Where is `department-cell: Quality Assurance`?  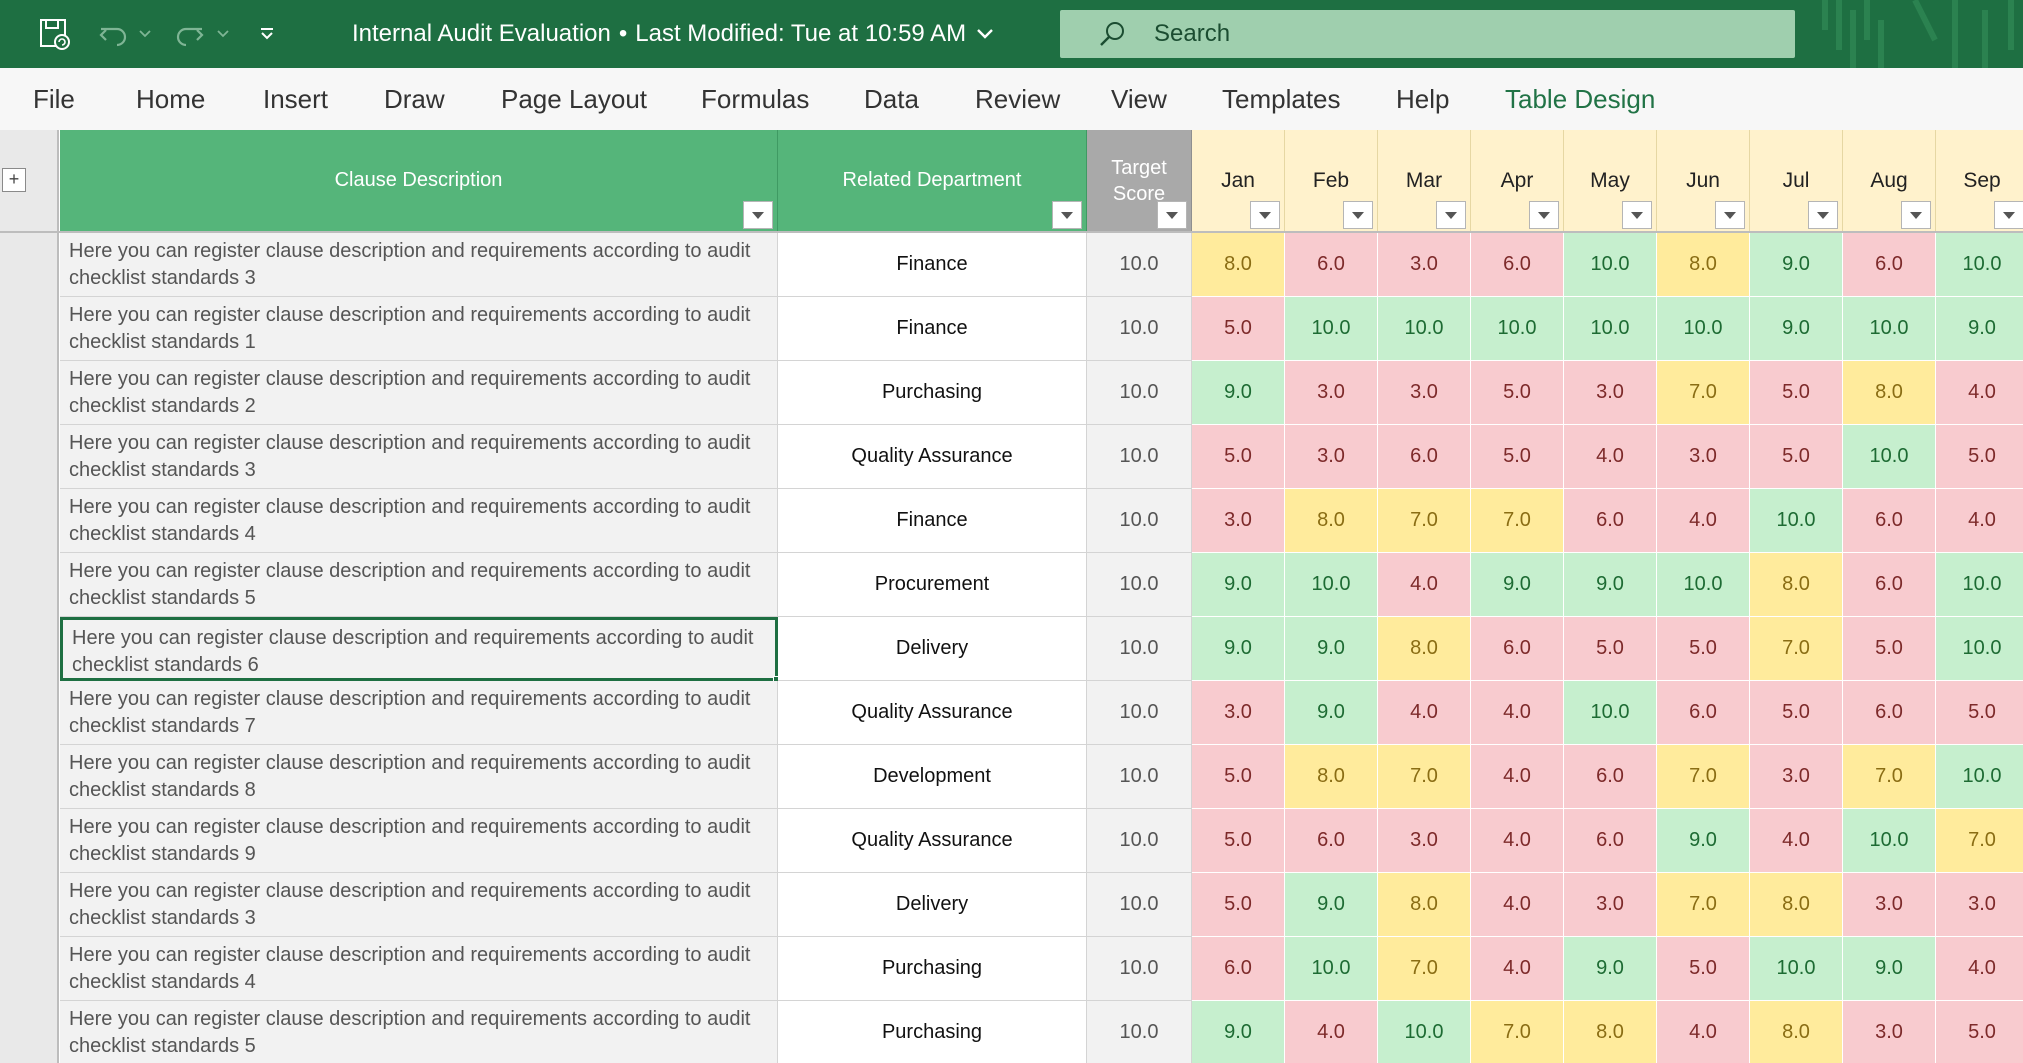
department-cell: Quality Assurance is located at coordinates (932, 713).